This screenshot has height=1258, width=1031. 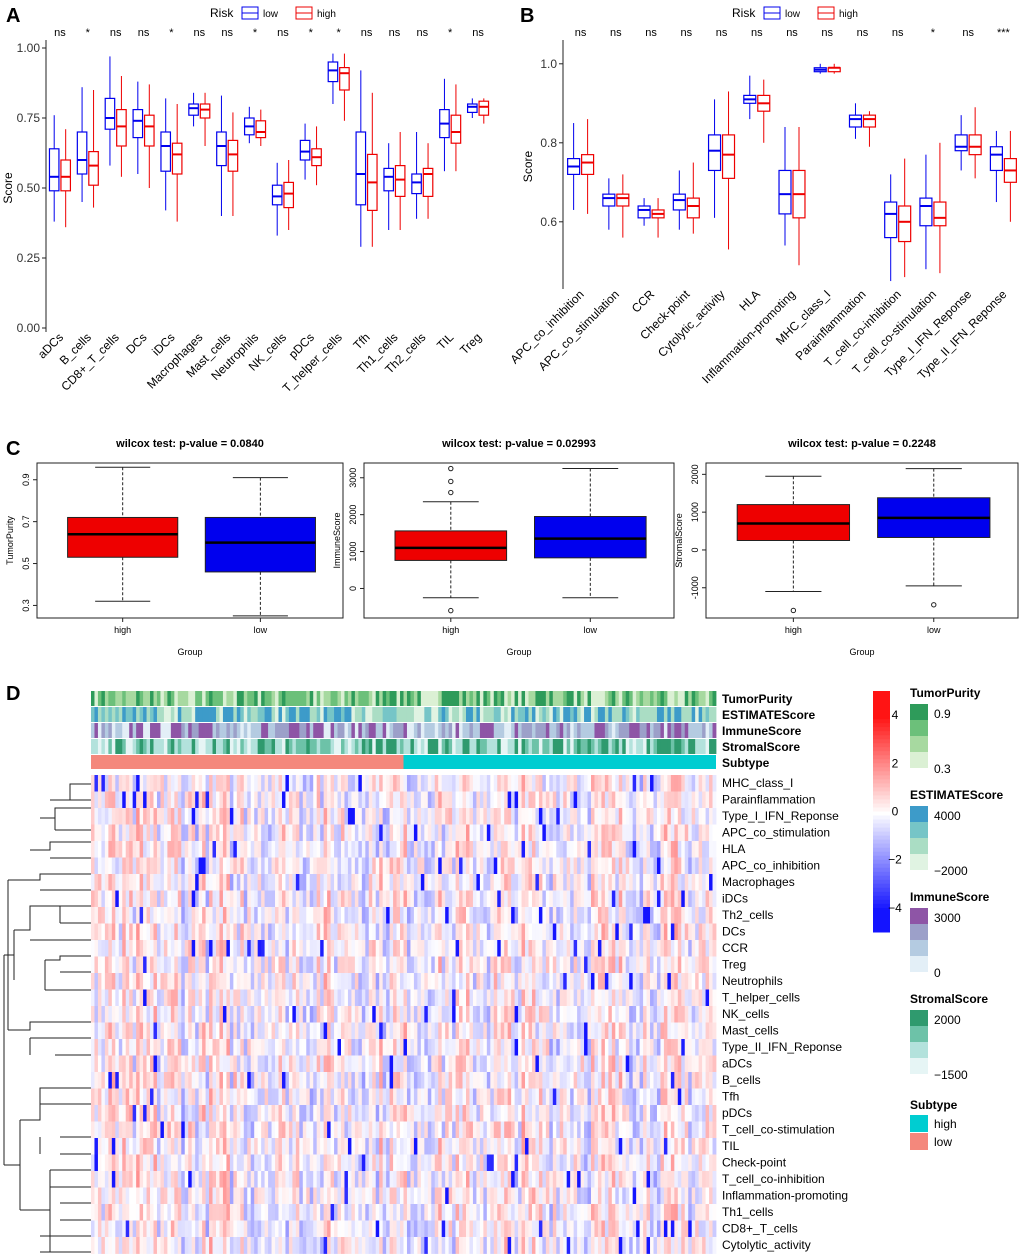 I want to click on box-high-aDCs, so click(x=66, y=175).